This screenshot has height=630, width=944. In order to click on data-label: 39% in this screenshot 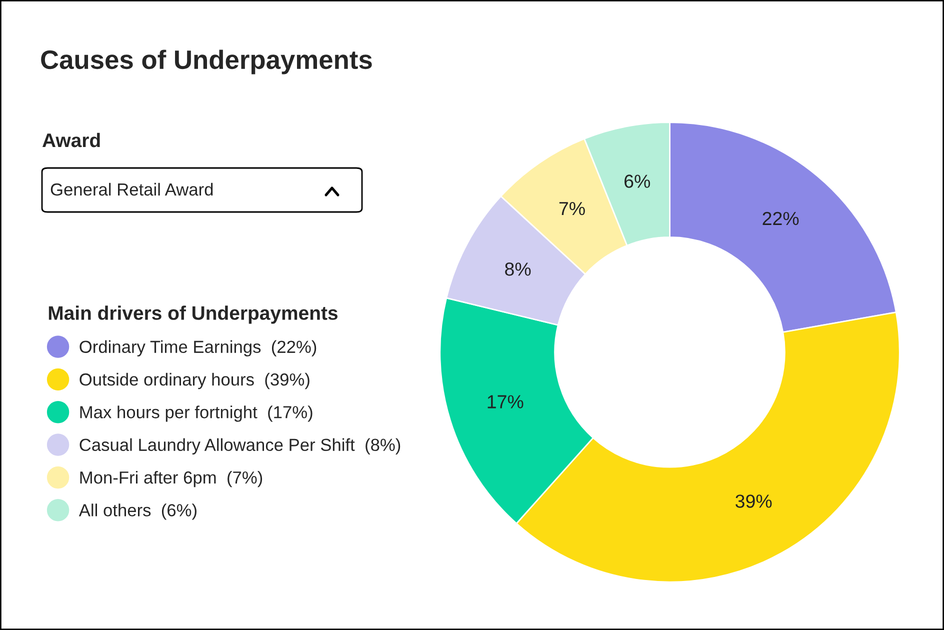, I will do `click(754, 501)`.